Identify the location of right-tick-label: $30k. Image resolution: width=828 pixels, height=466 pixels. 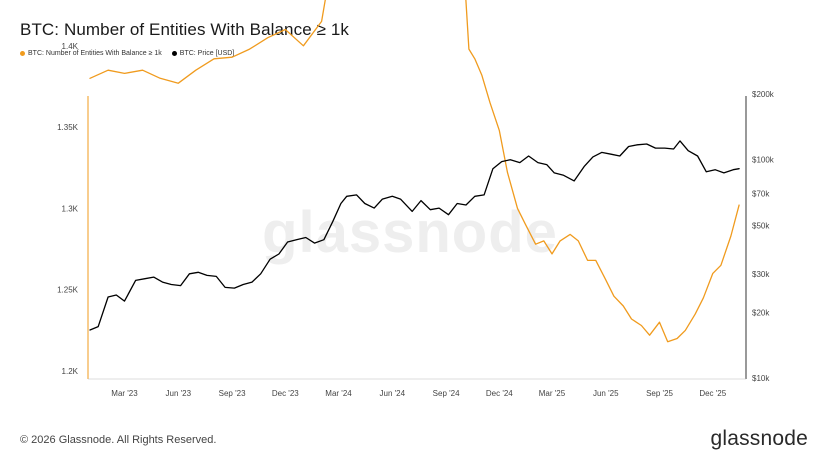
(761, 274).